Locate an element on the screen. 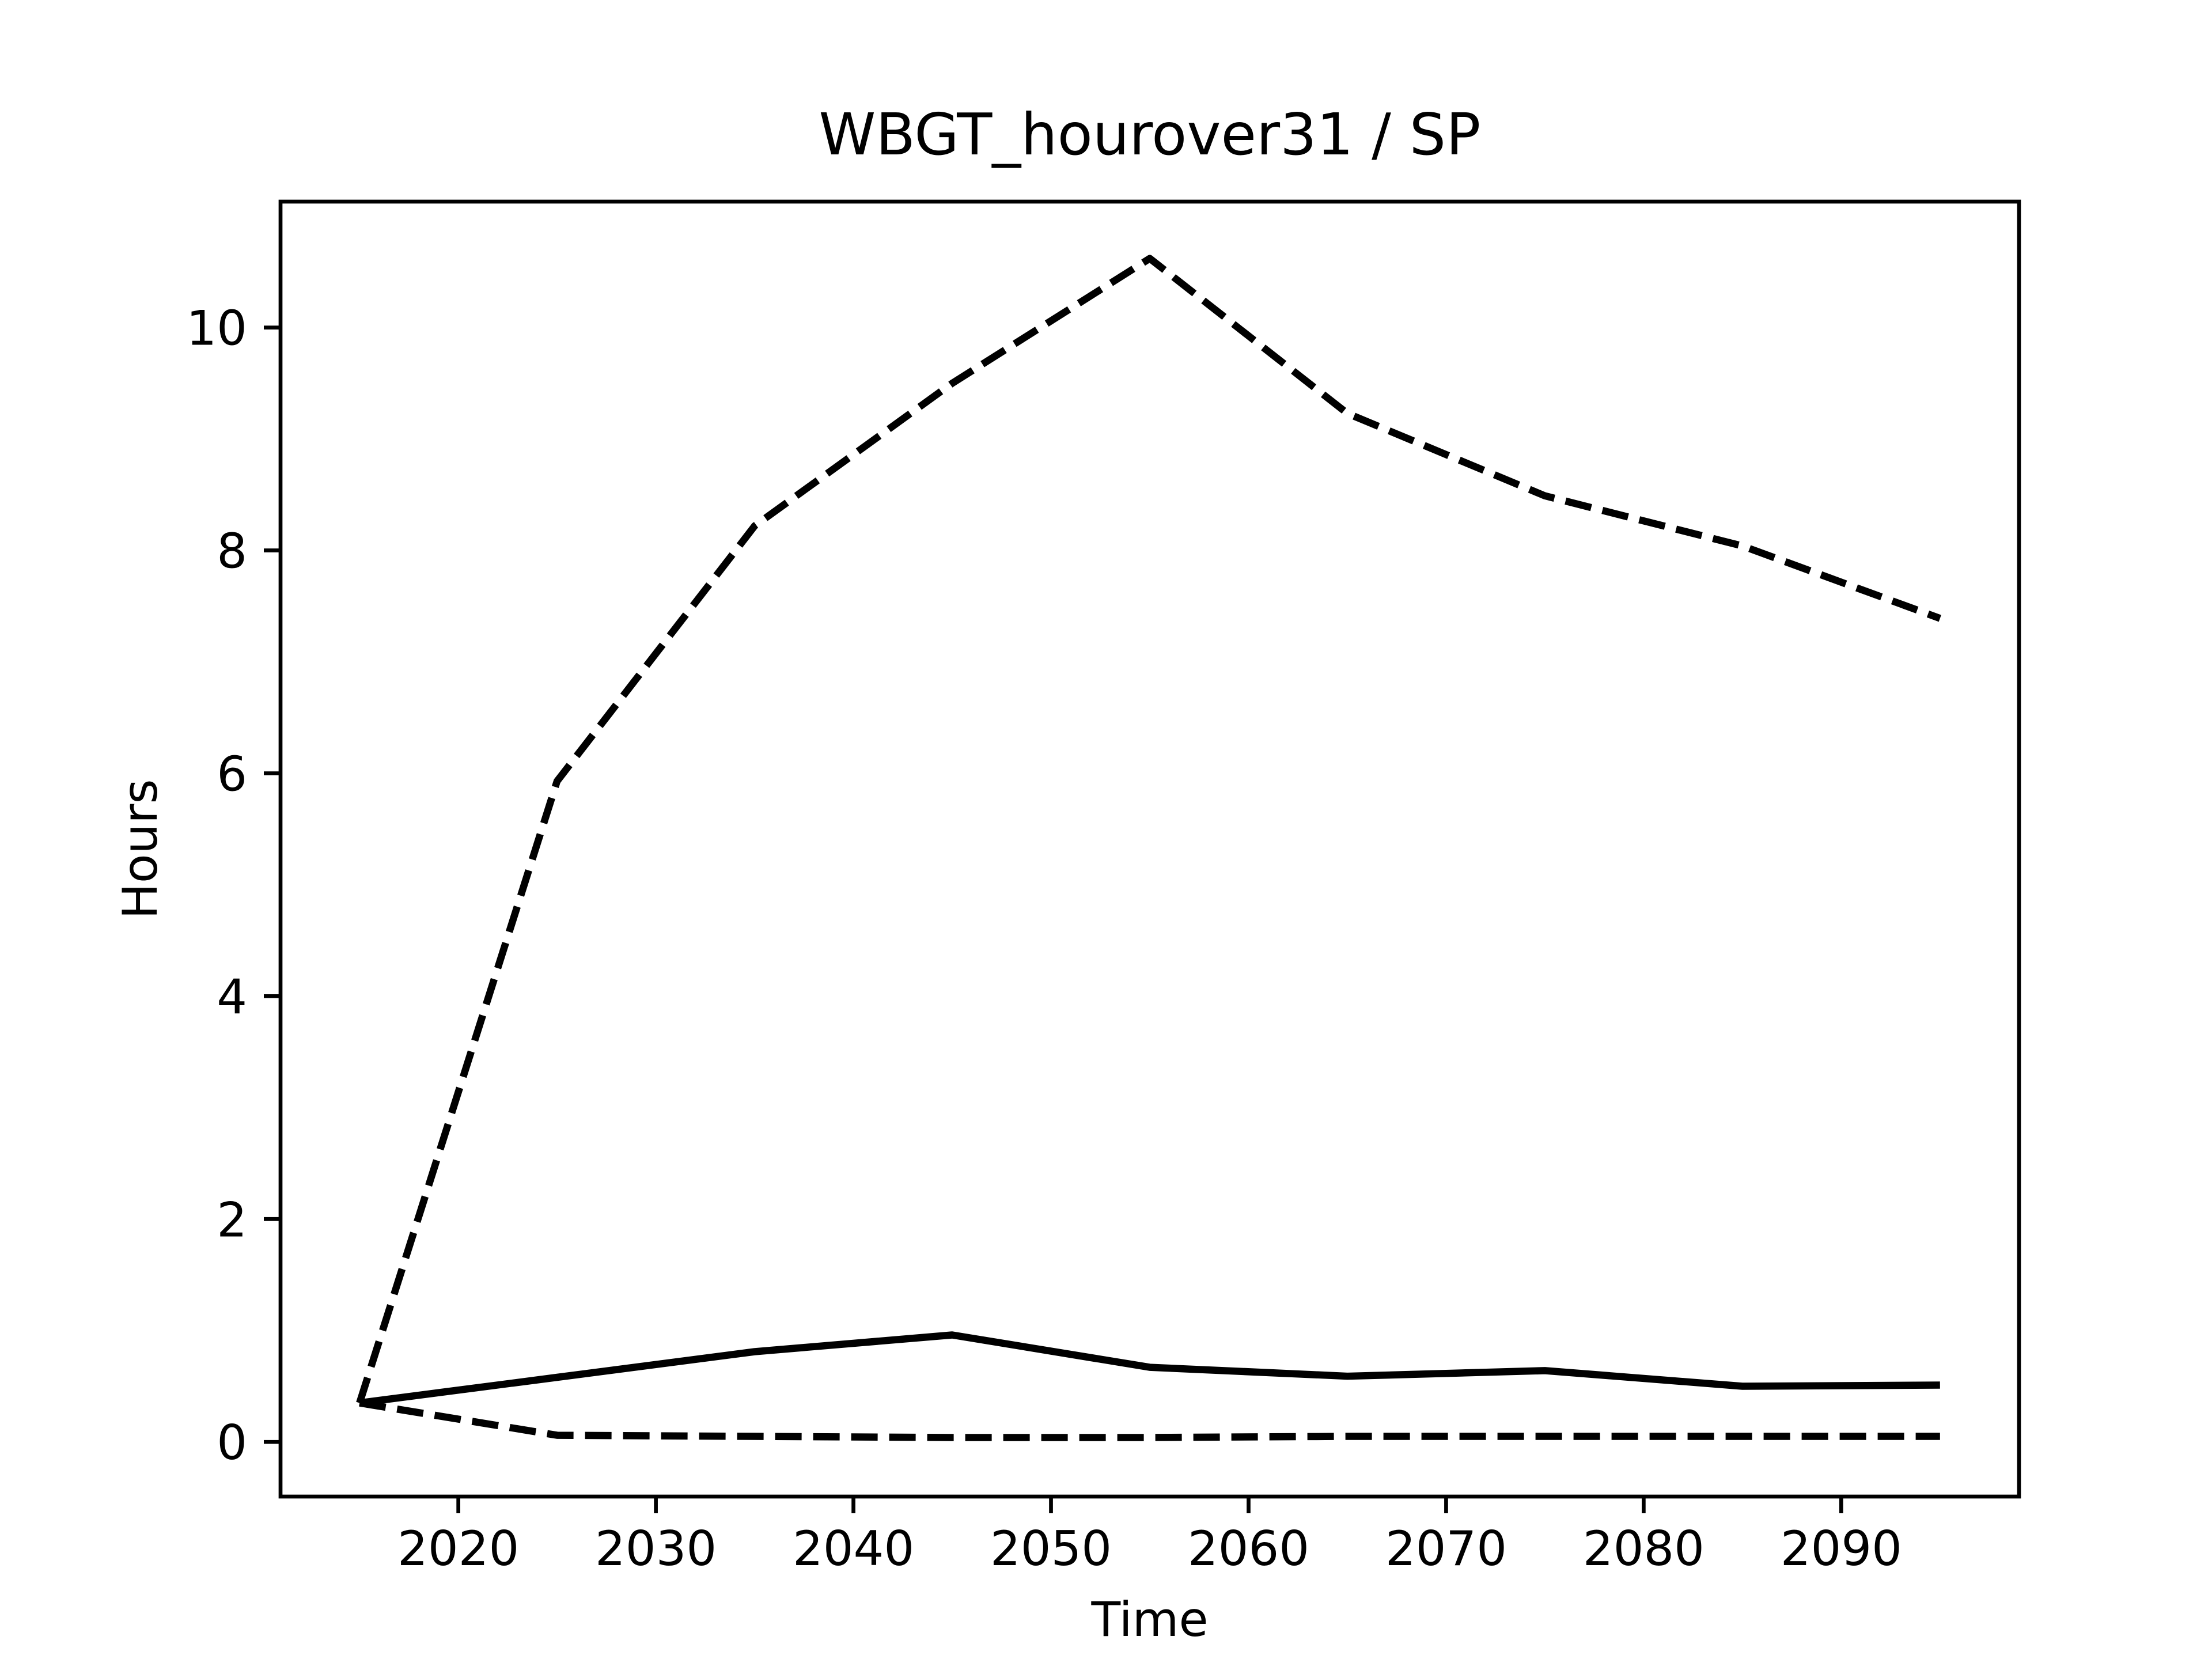 The width and height of the screenshot is (2212, 1659). y-tick-label: 10 is located at coordinates (216, 329).